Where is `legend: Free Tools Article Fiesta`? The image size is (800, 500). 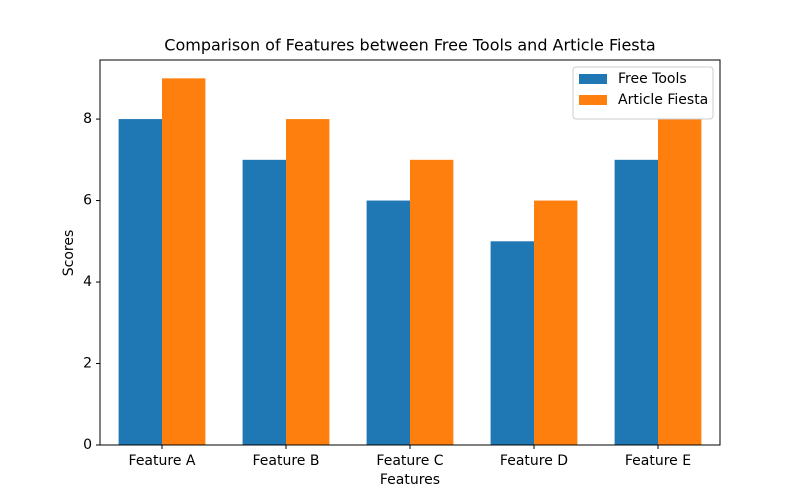
legend: Free Tools Article Fiesta is located at coordinates (643, 93).